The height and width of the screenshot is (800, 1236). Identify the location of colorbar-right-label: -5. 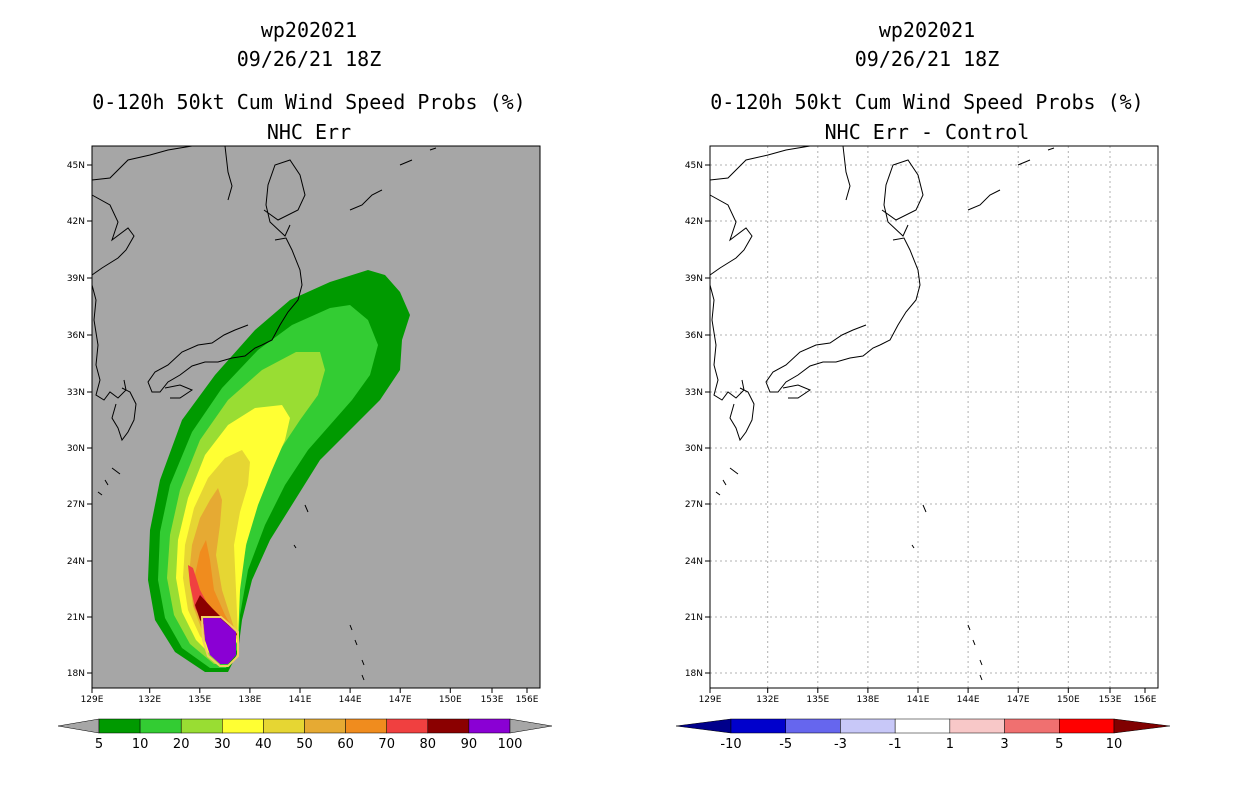
(785, 744).